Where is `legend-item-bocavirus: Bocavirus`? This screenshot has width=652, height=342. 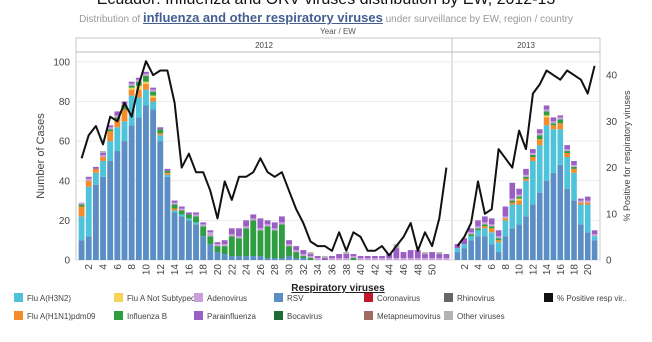
legend-item-bocavirus: Bocavirus is located at coordinates (298, 316).